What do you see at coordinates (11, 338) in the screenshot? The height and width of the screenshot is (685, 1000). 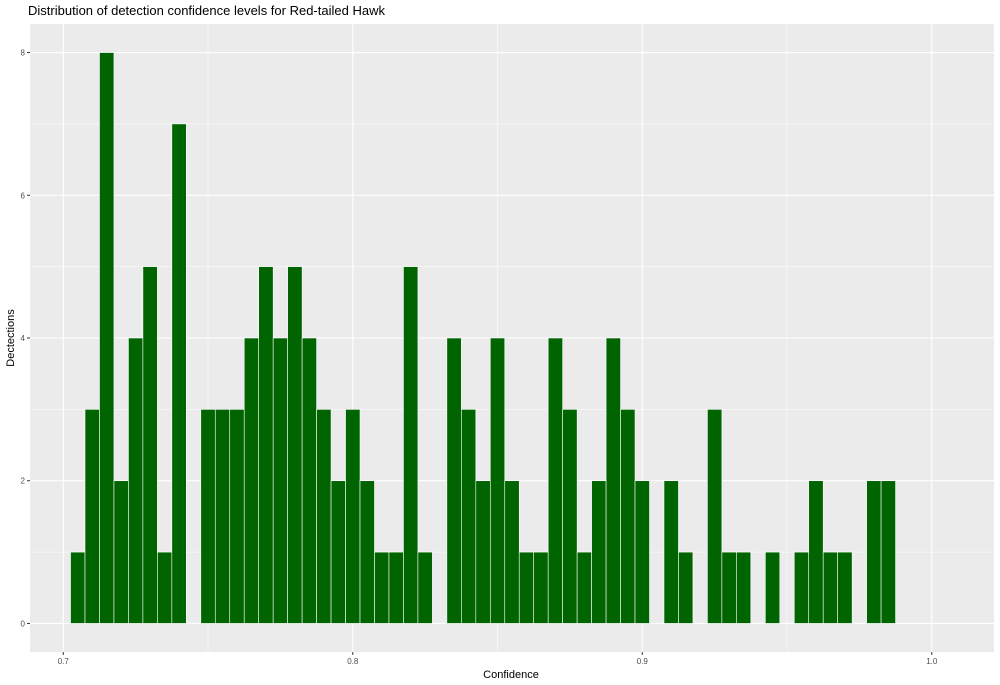 I see `y-axis-title: Dectections` at bounding box center [11, 338].